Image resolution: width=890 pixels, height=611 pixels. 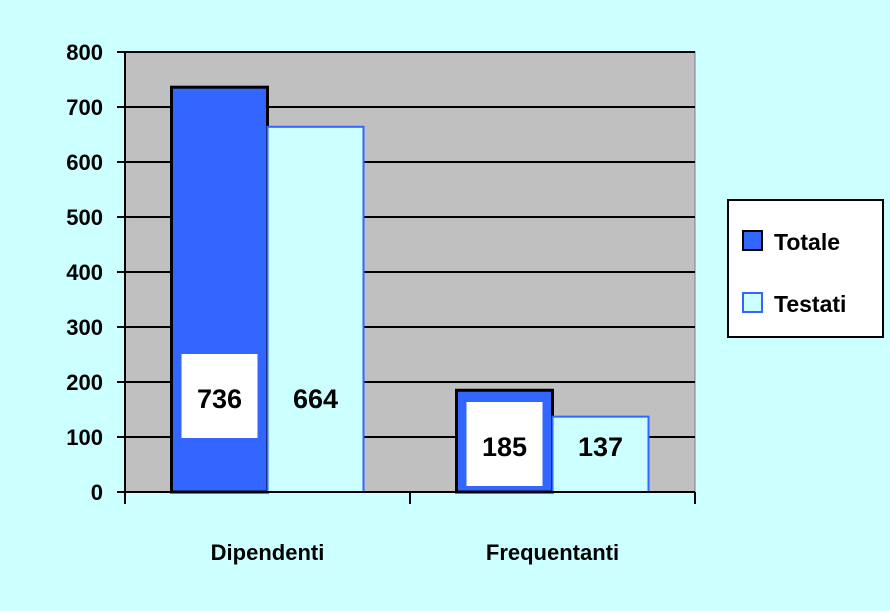 What do you see at coordinates (268, 552) in the screenshot?
I see `x-category-label: Dipendenti` at bounding box center [268, 552].